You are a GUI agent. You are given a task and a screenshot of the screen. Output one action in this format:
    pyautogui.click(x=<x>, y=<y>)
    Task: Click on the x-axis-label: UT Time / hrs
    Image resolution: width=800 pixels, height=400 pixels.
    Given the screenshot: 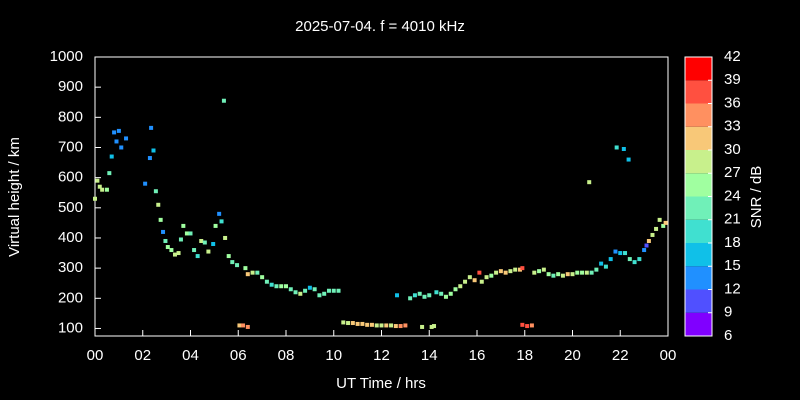 What is the action you would take?
    pyautogui.click(x=381, y=383)
    